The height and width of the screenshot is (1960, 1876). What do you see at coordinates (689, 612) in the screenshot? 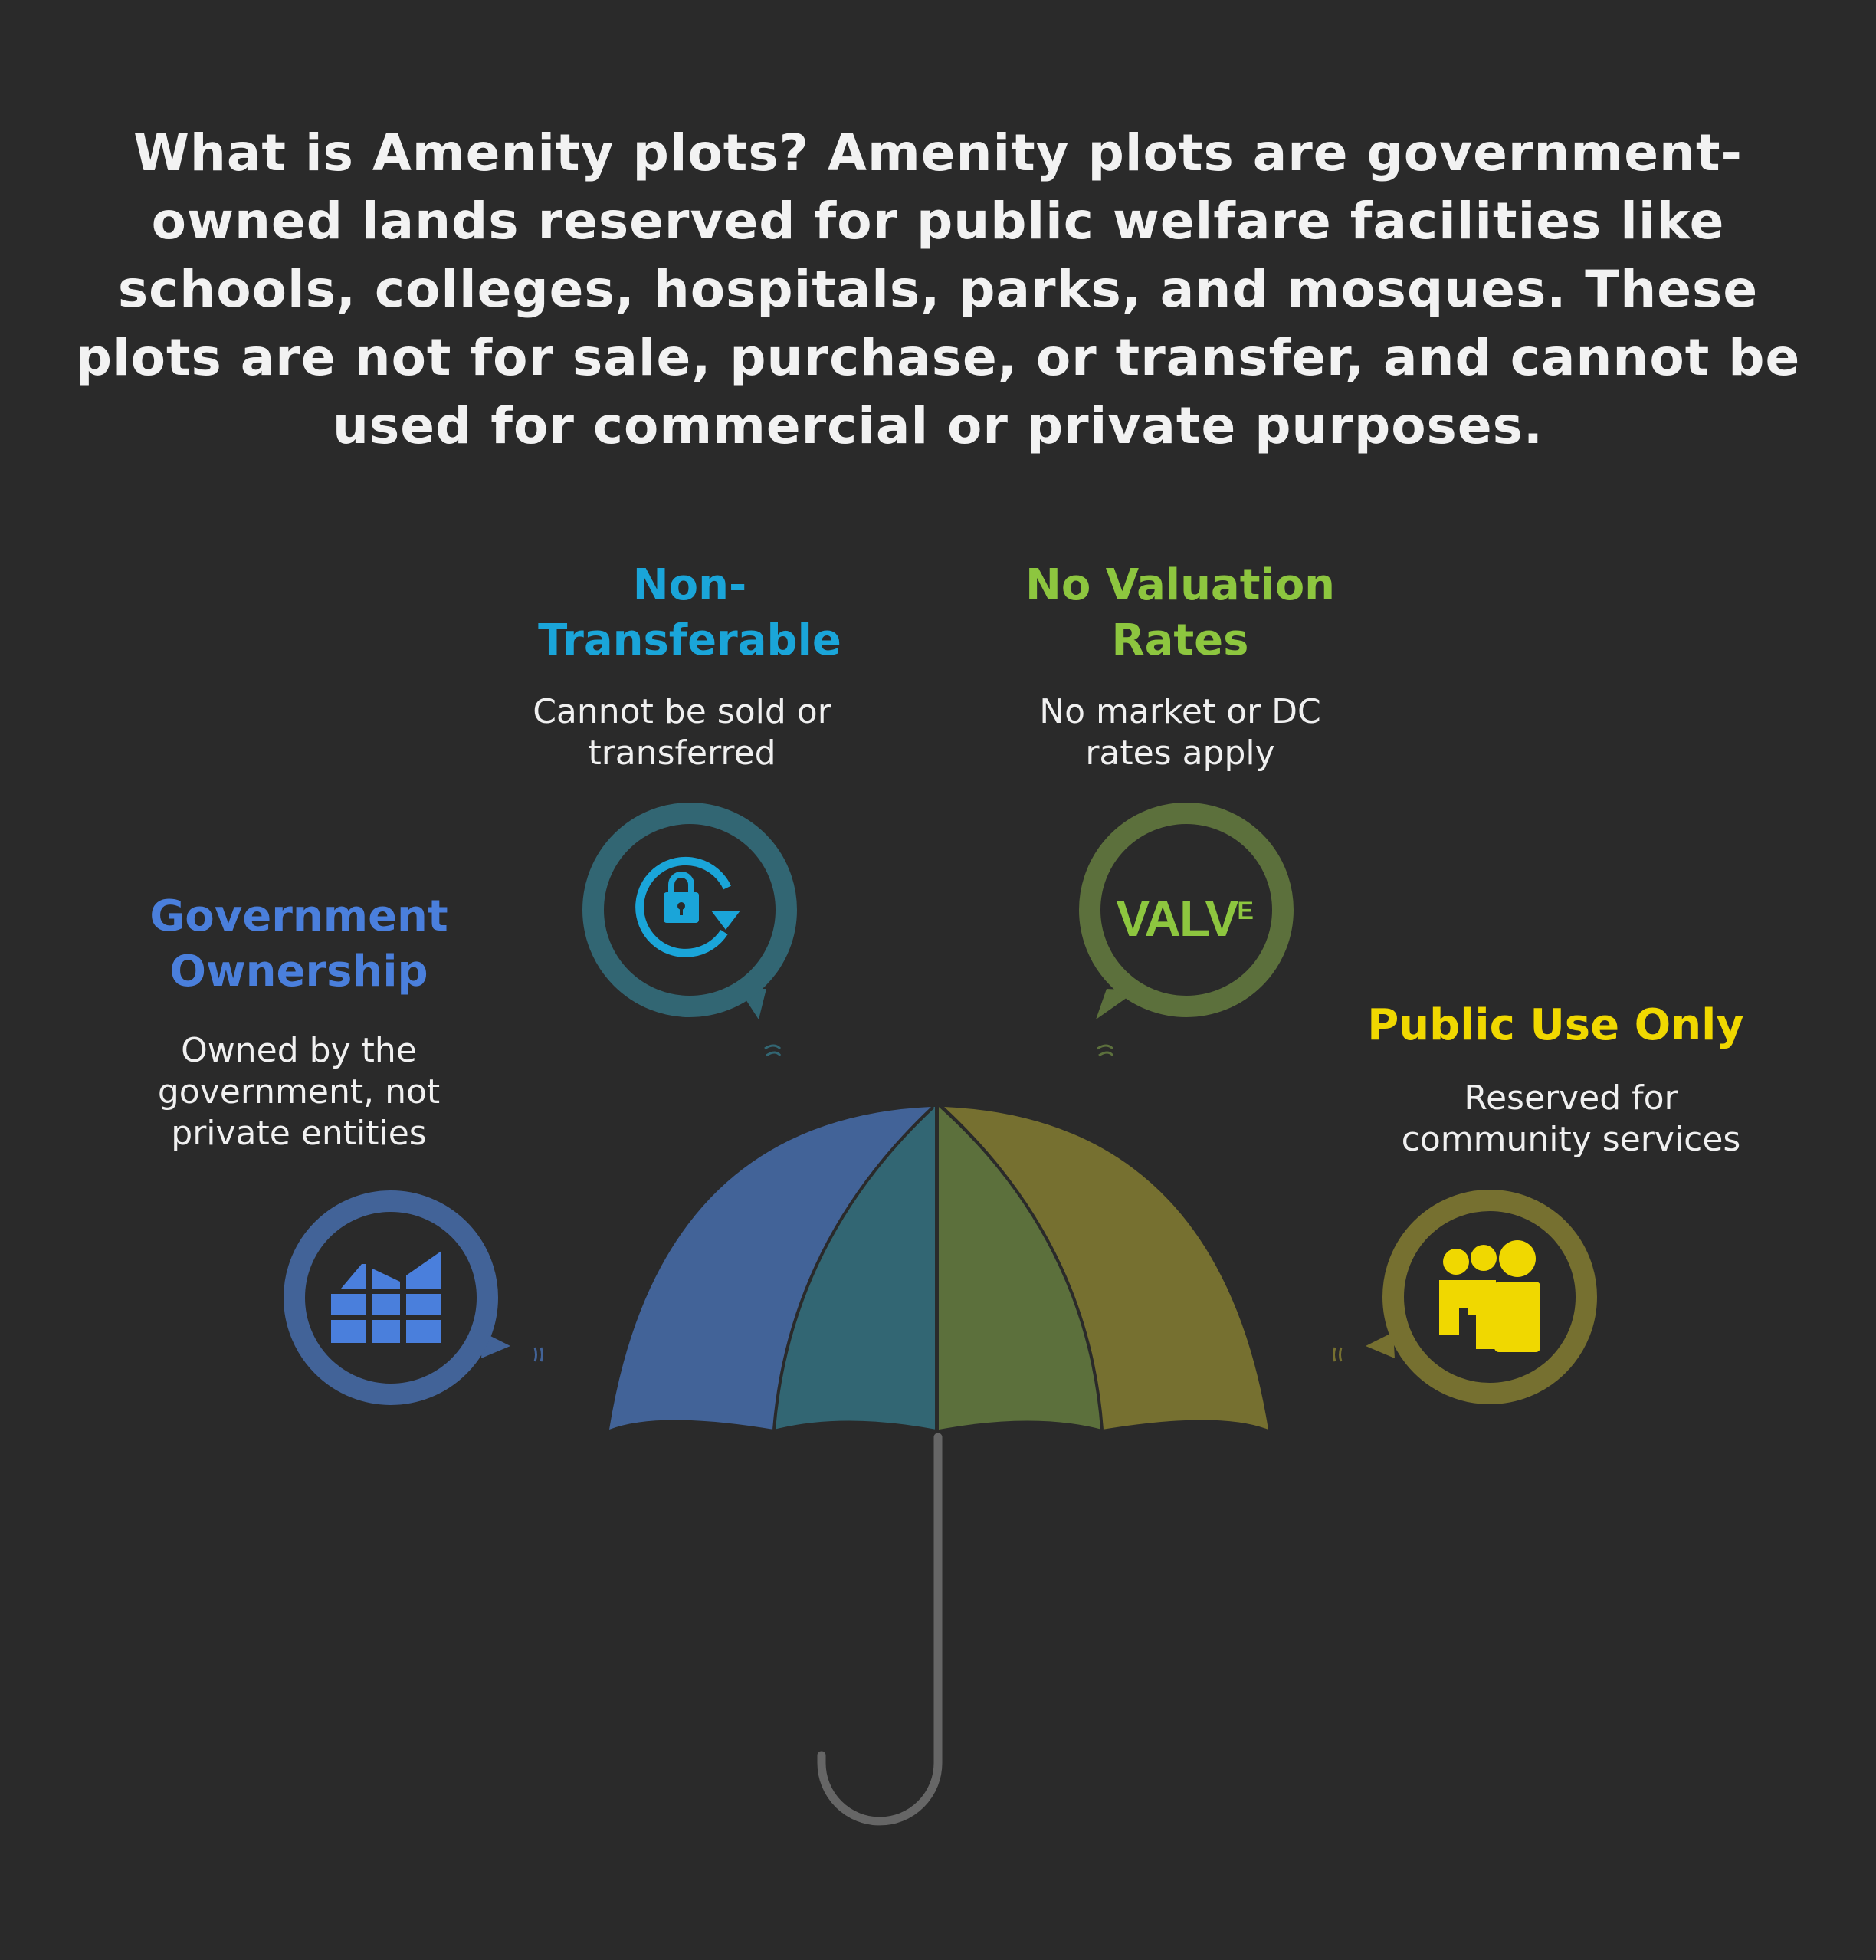
I see `heading-non-transferable: Non-Transferable` at bounding box center [689, 612].